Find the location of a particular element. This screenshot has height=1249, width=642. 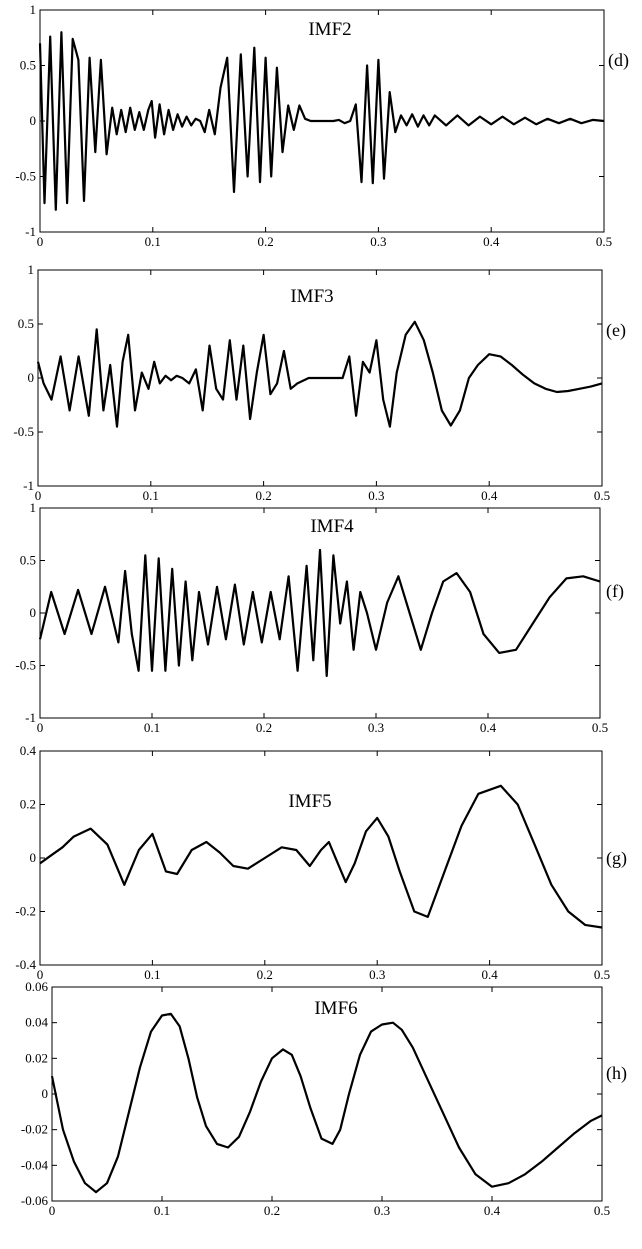

plot-frame is located at coordinates (320, 613).